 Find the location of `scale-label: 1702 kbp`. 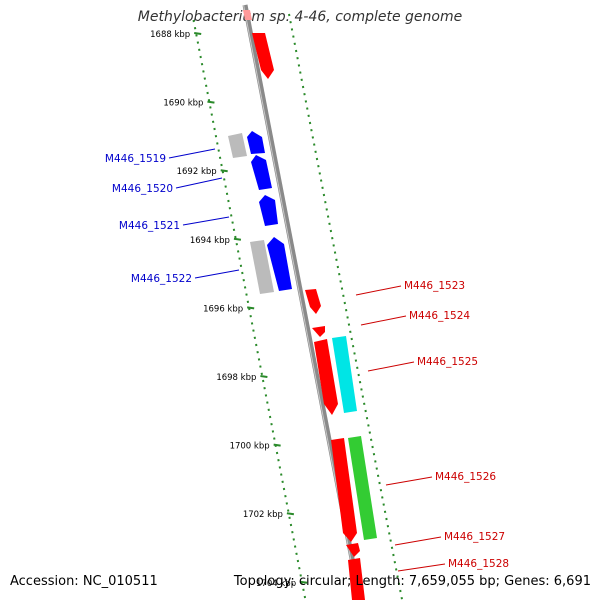

scale-label: 1702 kbp is located at coordinates (263, 515).